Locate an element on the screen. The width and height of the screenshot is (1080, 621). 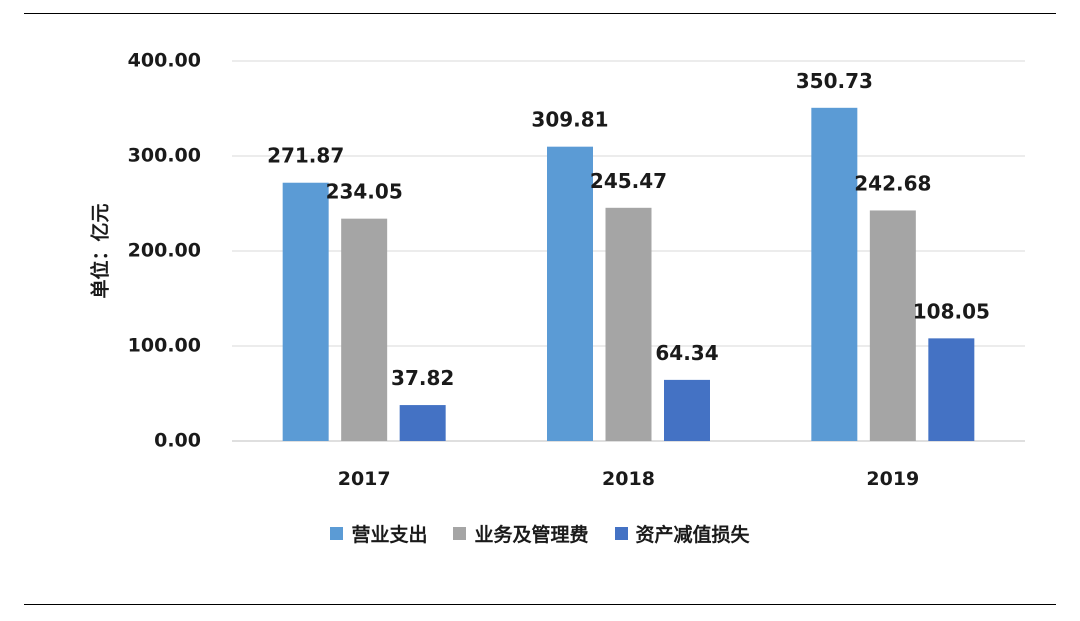
top-rule is located at coordinates (540, 13).